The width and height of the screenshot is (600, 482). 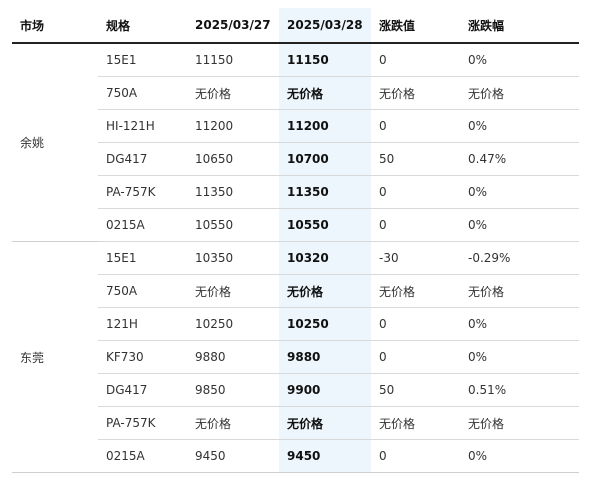 I want to click on price-prev-cell: 9880, so click(x=233, y=357).